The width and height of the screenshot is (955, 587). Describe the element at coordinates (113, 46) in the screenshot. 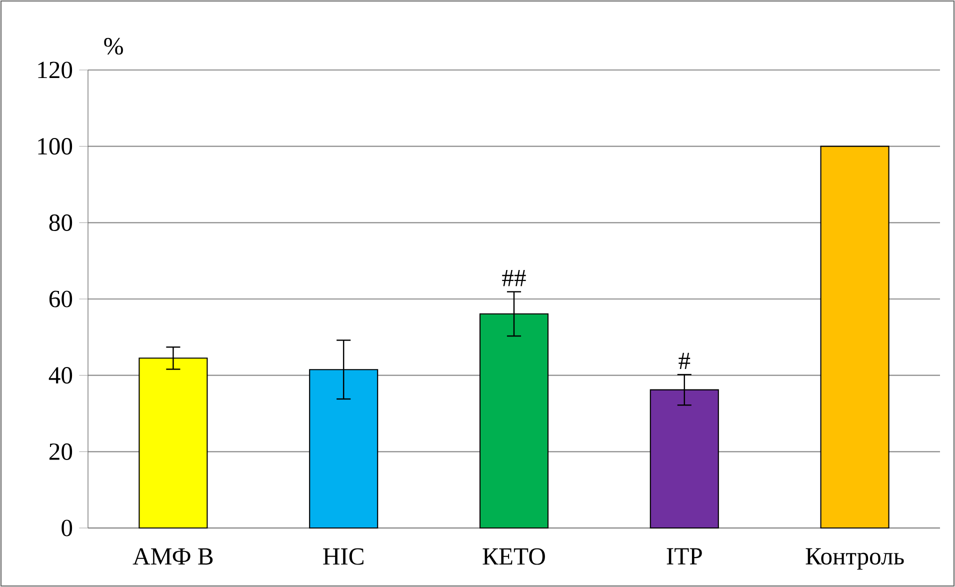

I see `y-axis-title: %` at that location.